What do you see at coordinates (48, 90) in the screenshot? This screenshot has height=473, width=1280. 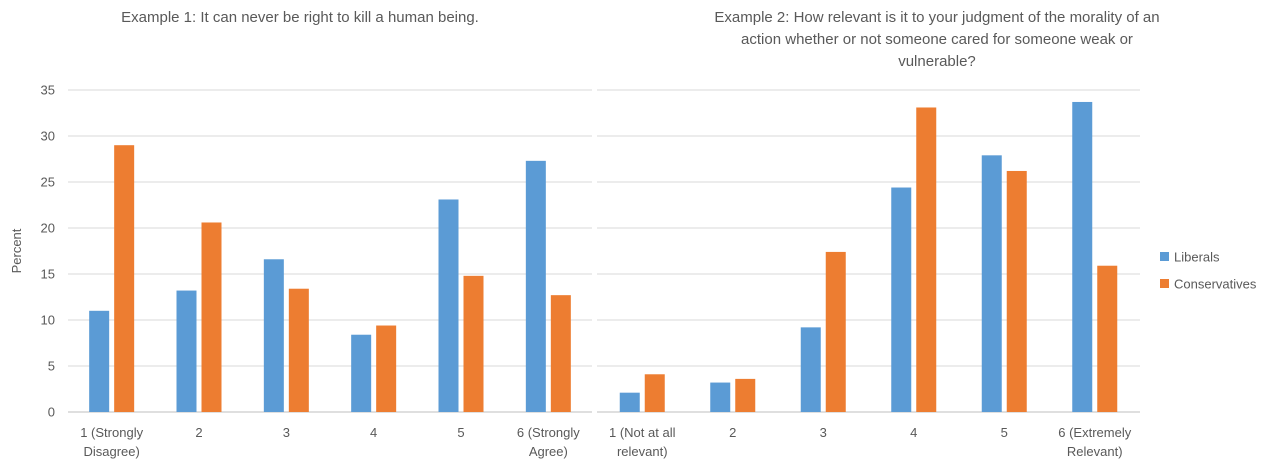 I see `y-tick-label: 35` at bounding box center [48, 90].